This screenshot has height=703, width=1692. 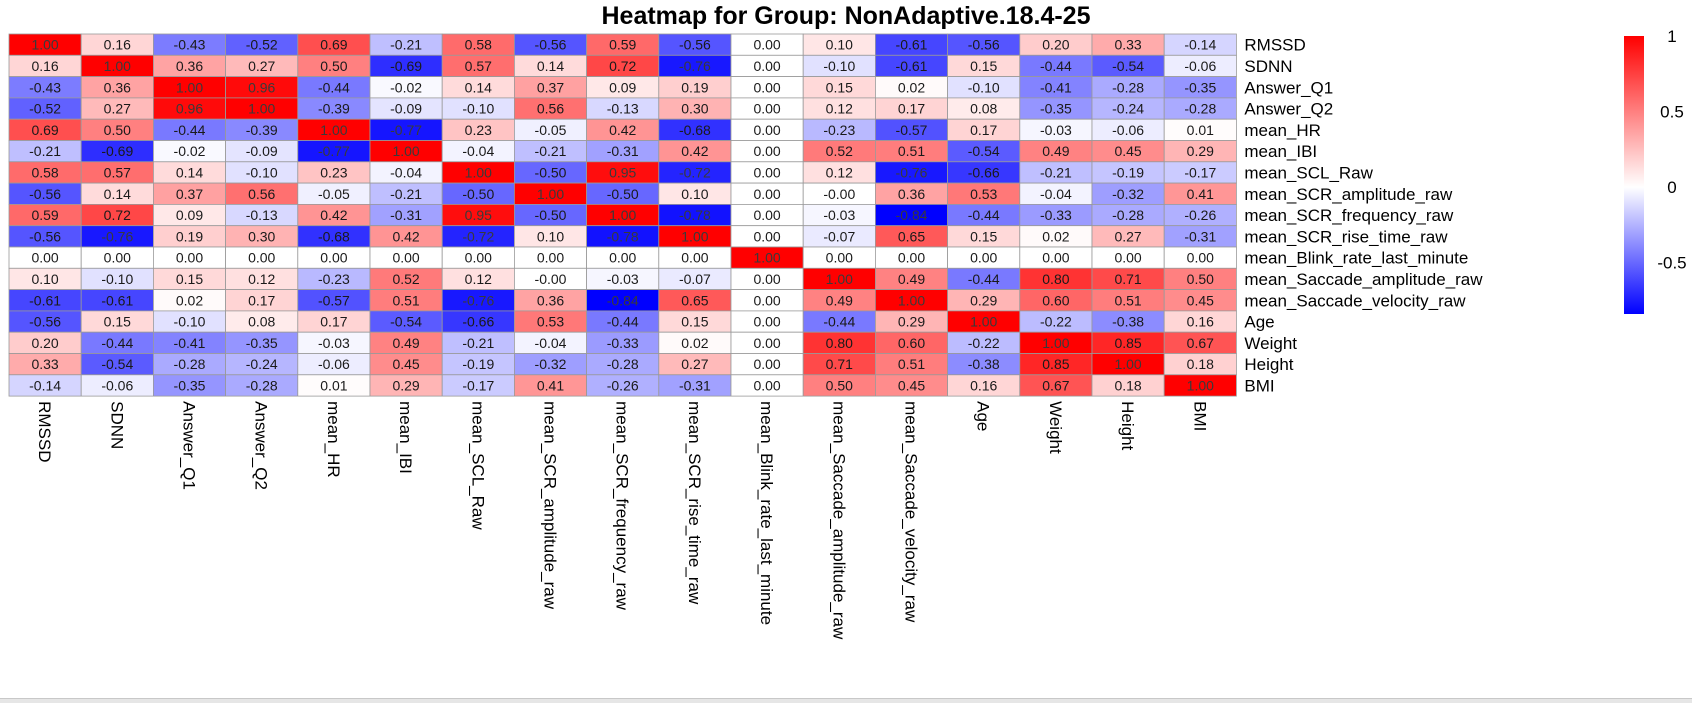 I want to click on cell-value-label: -0.19, so click(x=478, y=364).